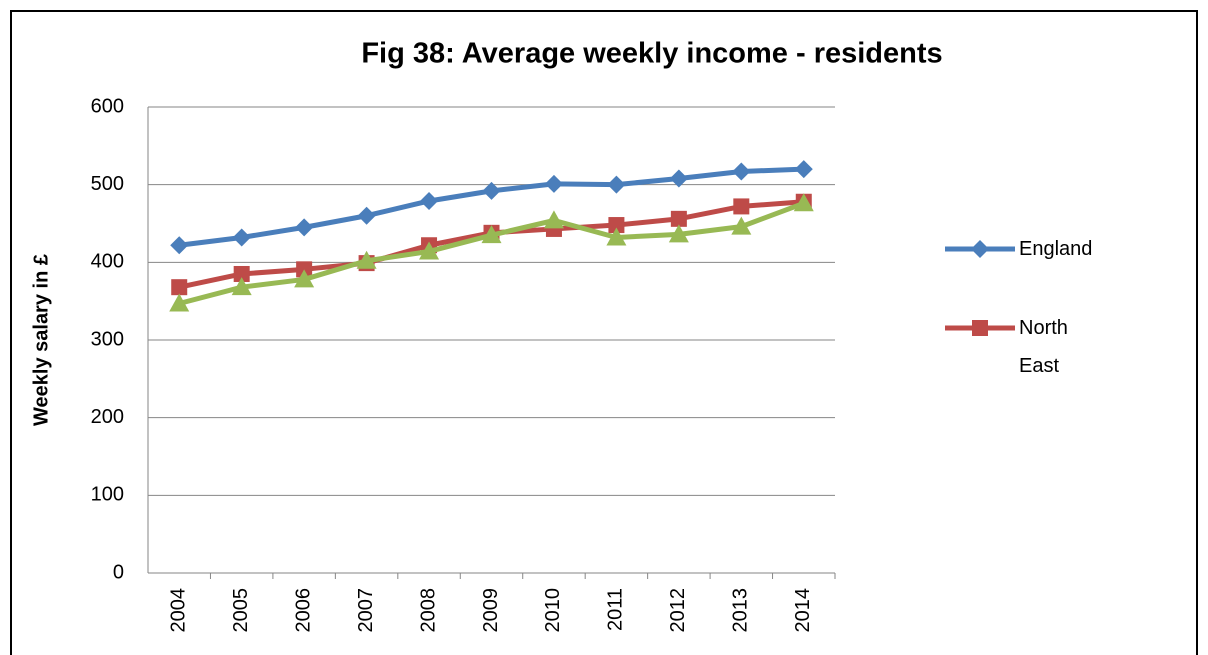 The image size is (1208, 655). Describe the element at coordinates (1043, 347) in the screenshot. I see `legend-label: North East` at that location.